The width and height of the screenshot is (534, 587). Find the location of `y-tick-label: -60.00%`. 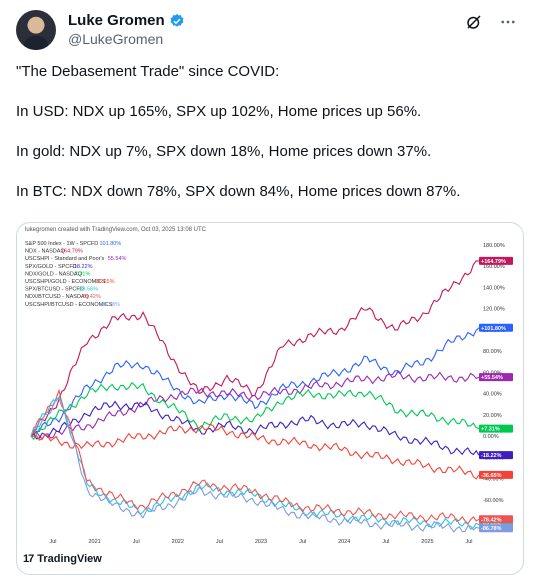

y-tick-label: -60.00% is located at coordinates (493, 501).